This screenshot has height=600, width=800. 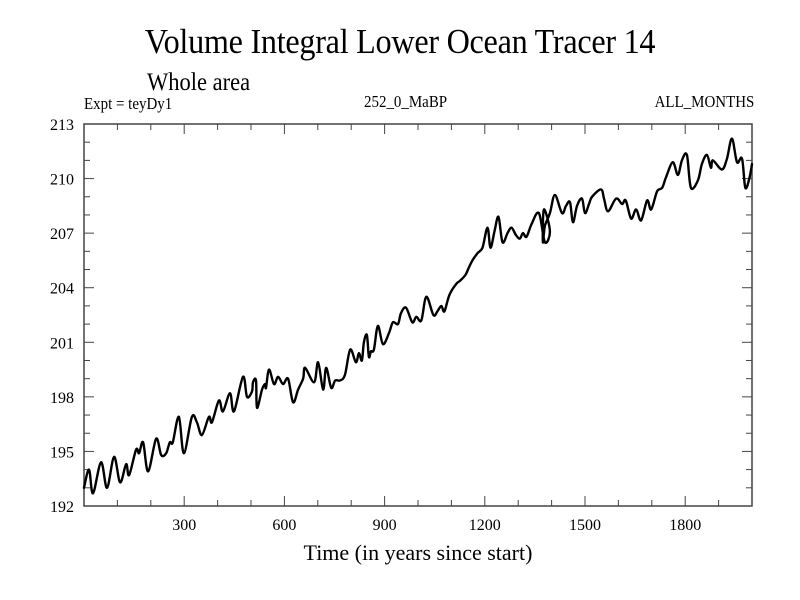 What do you see at coordinates (418, 552) in the screenshot?
I see `x-axis-title: Time (in years since start)` at bounding box center [418, 552].